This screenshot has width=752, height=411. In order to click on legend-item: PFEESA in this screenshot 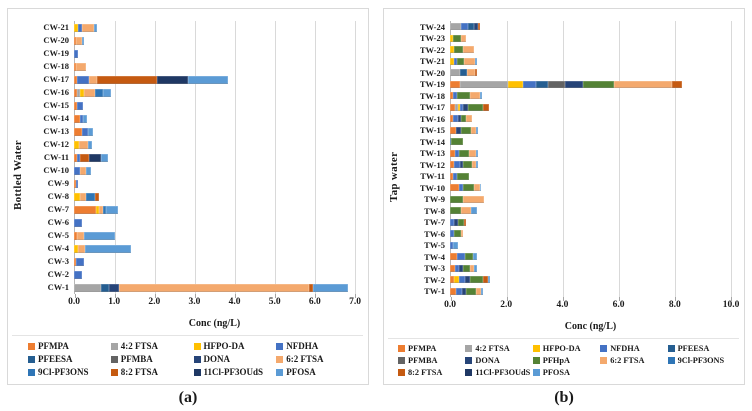, I will do `click(69, 359)`.